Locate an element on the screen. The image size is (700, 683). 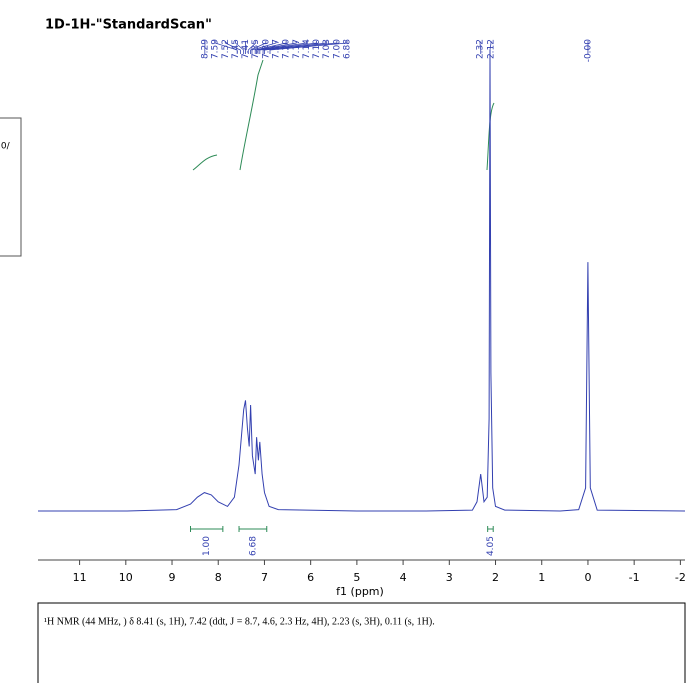
x-axis-label: f1 (ppm) is located at coordinates (360, 591).